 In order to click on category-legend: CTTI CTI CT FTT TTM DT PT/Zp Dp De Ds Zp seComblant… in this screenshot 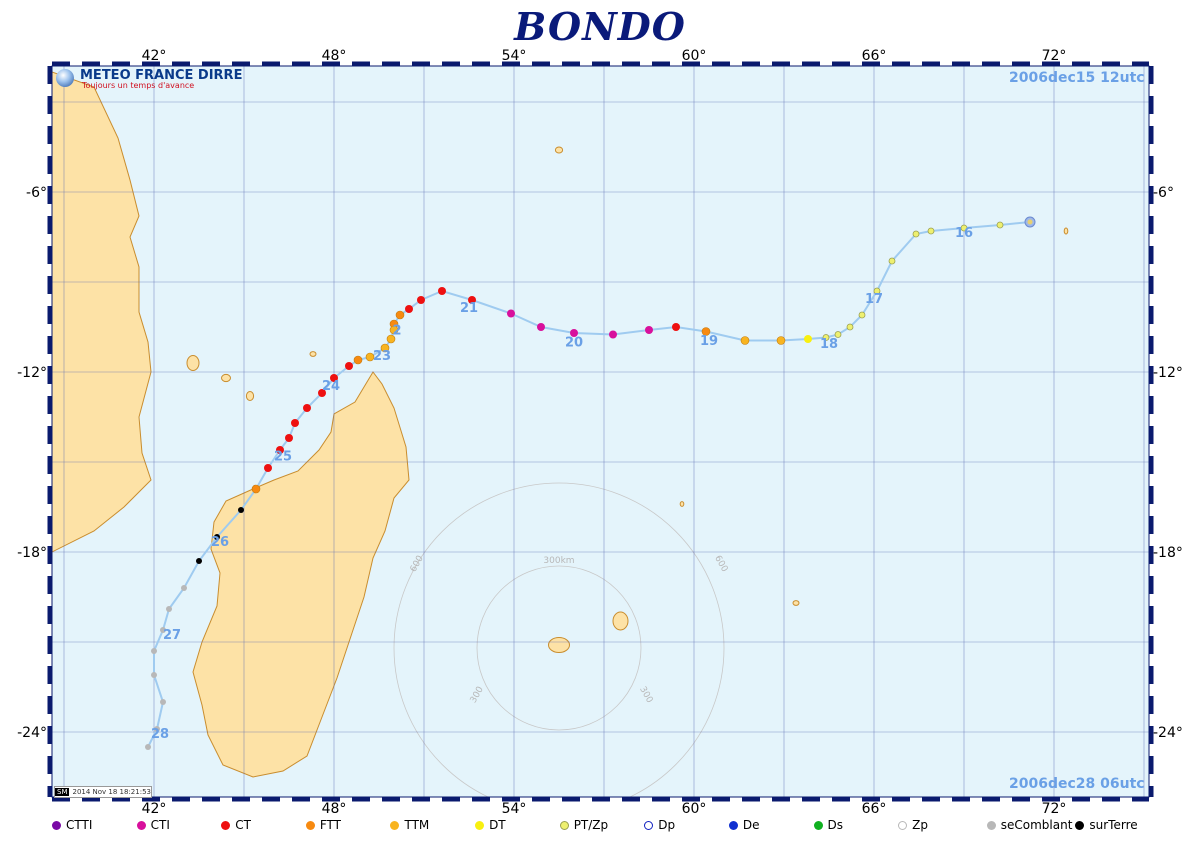, I will do `click(602, 827)`.